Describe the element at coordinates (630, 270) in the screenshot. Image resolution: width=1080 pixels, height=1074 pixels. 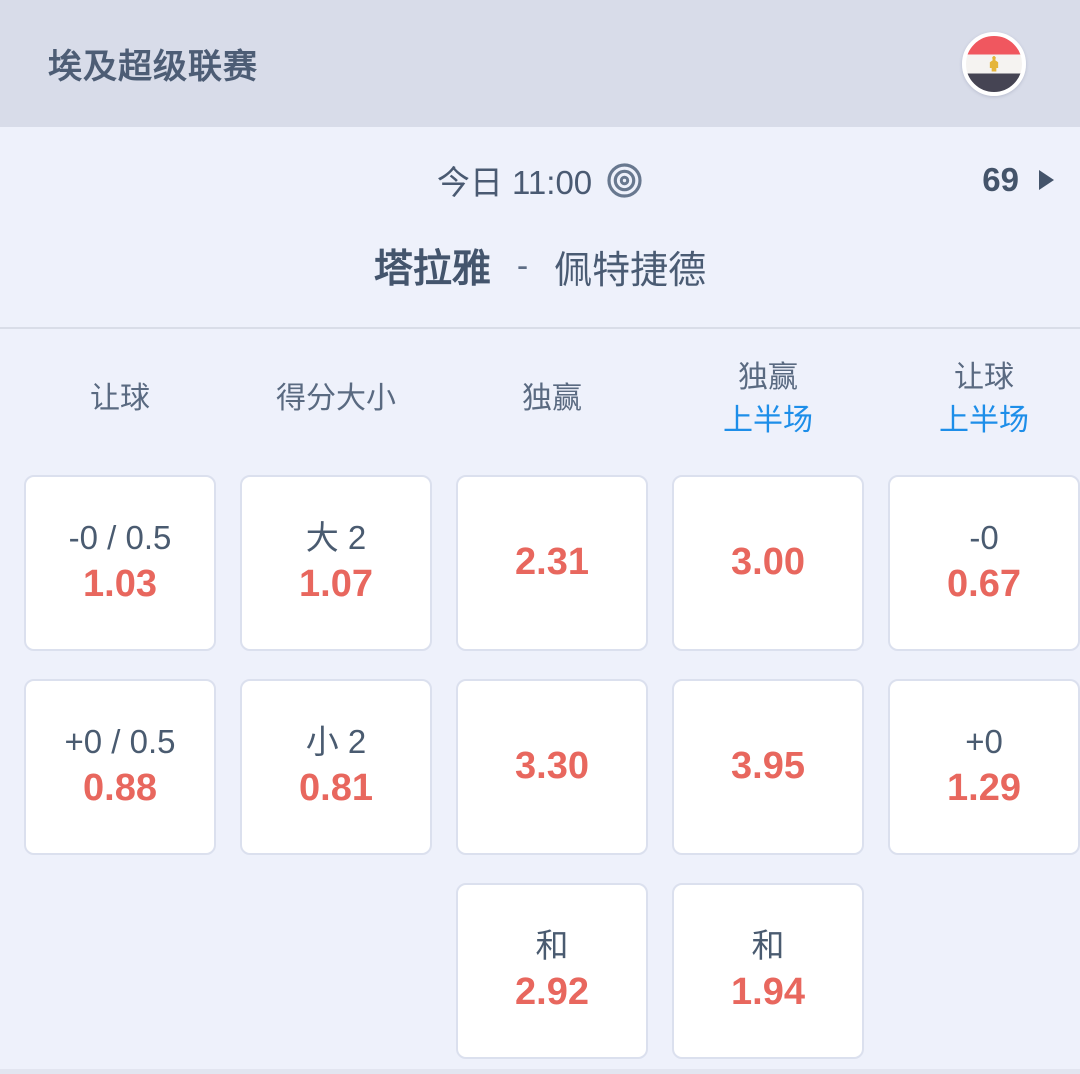
I see `away-team-name: 佩特捷德` at that location.